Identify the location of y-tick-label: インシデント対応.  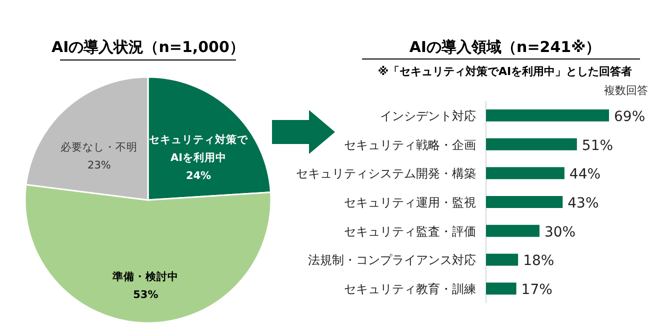
(428, 115).